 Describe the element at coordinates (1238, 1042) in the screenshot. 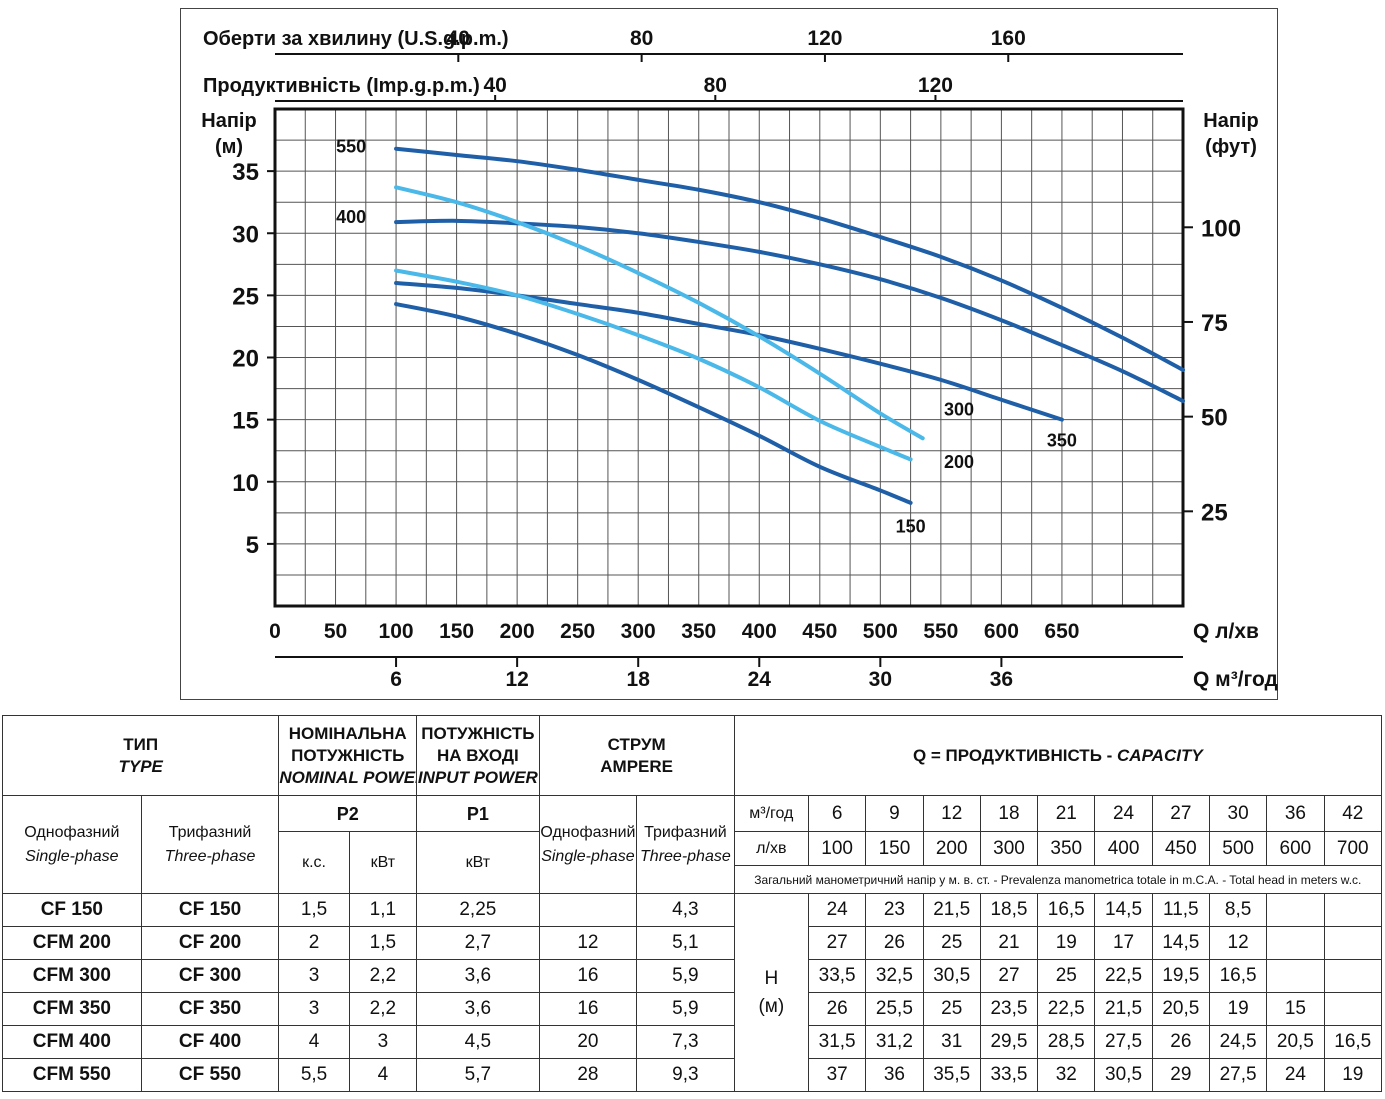

I see `head-value: 24,5` at that location.